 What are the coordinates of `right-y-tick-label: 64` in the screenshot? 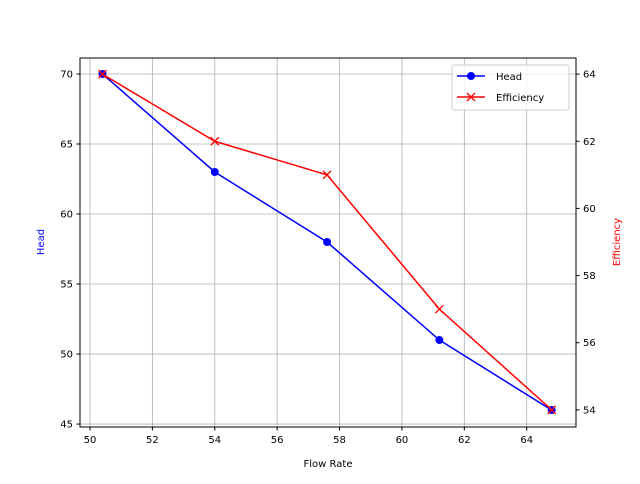 It's located at (589, 75).